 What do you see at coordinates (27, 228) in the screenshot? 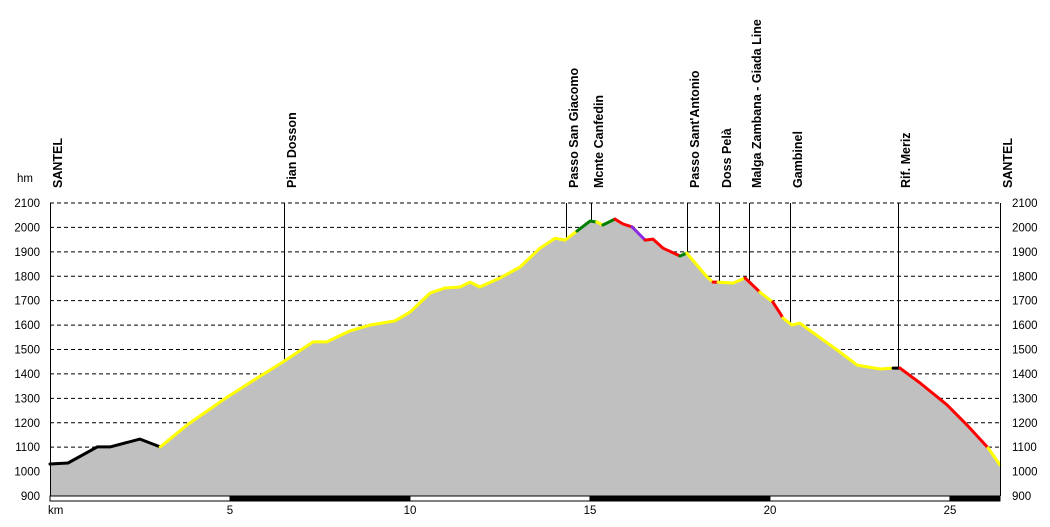
I see `y-tick-label-left: 2000` at bounding box center [27, 228].